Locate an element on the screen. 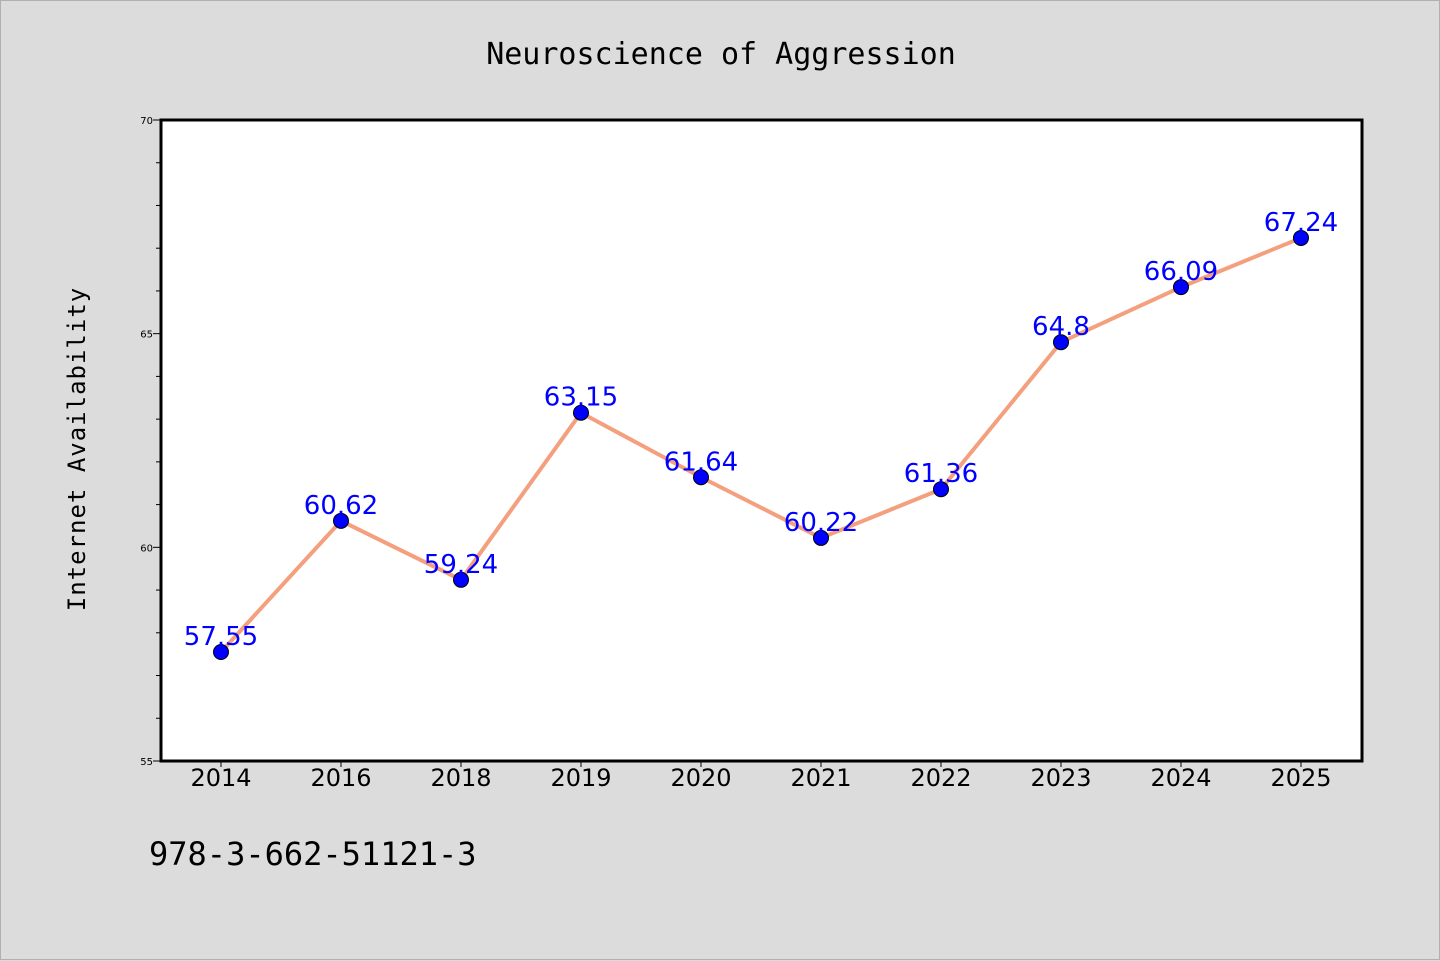 Image resolution: width=1440 pixels, height=961 pixels. data-label: 63.15 is located at coordinates (581, 398).